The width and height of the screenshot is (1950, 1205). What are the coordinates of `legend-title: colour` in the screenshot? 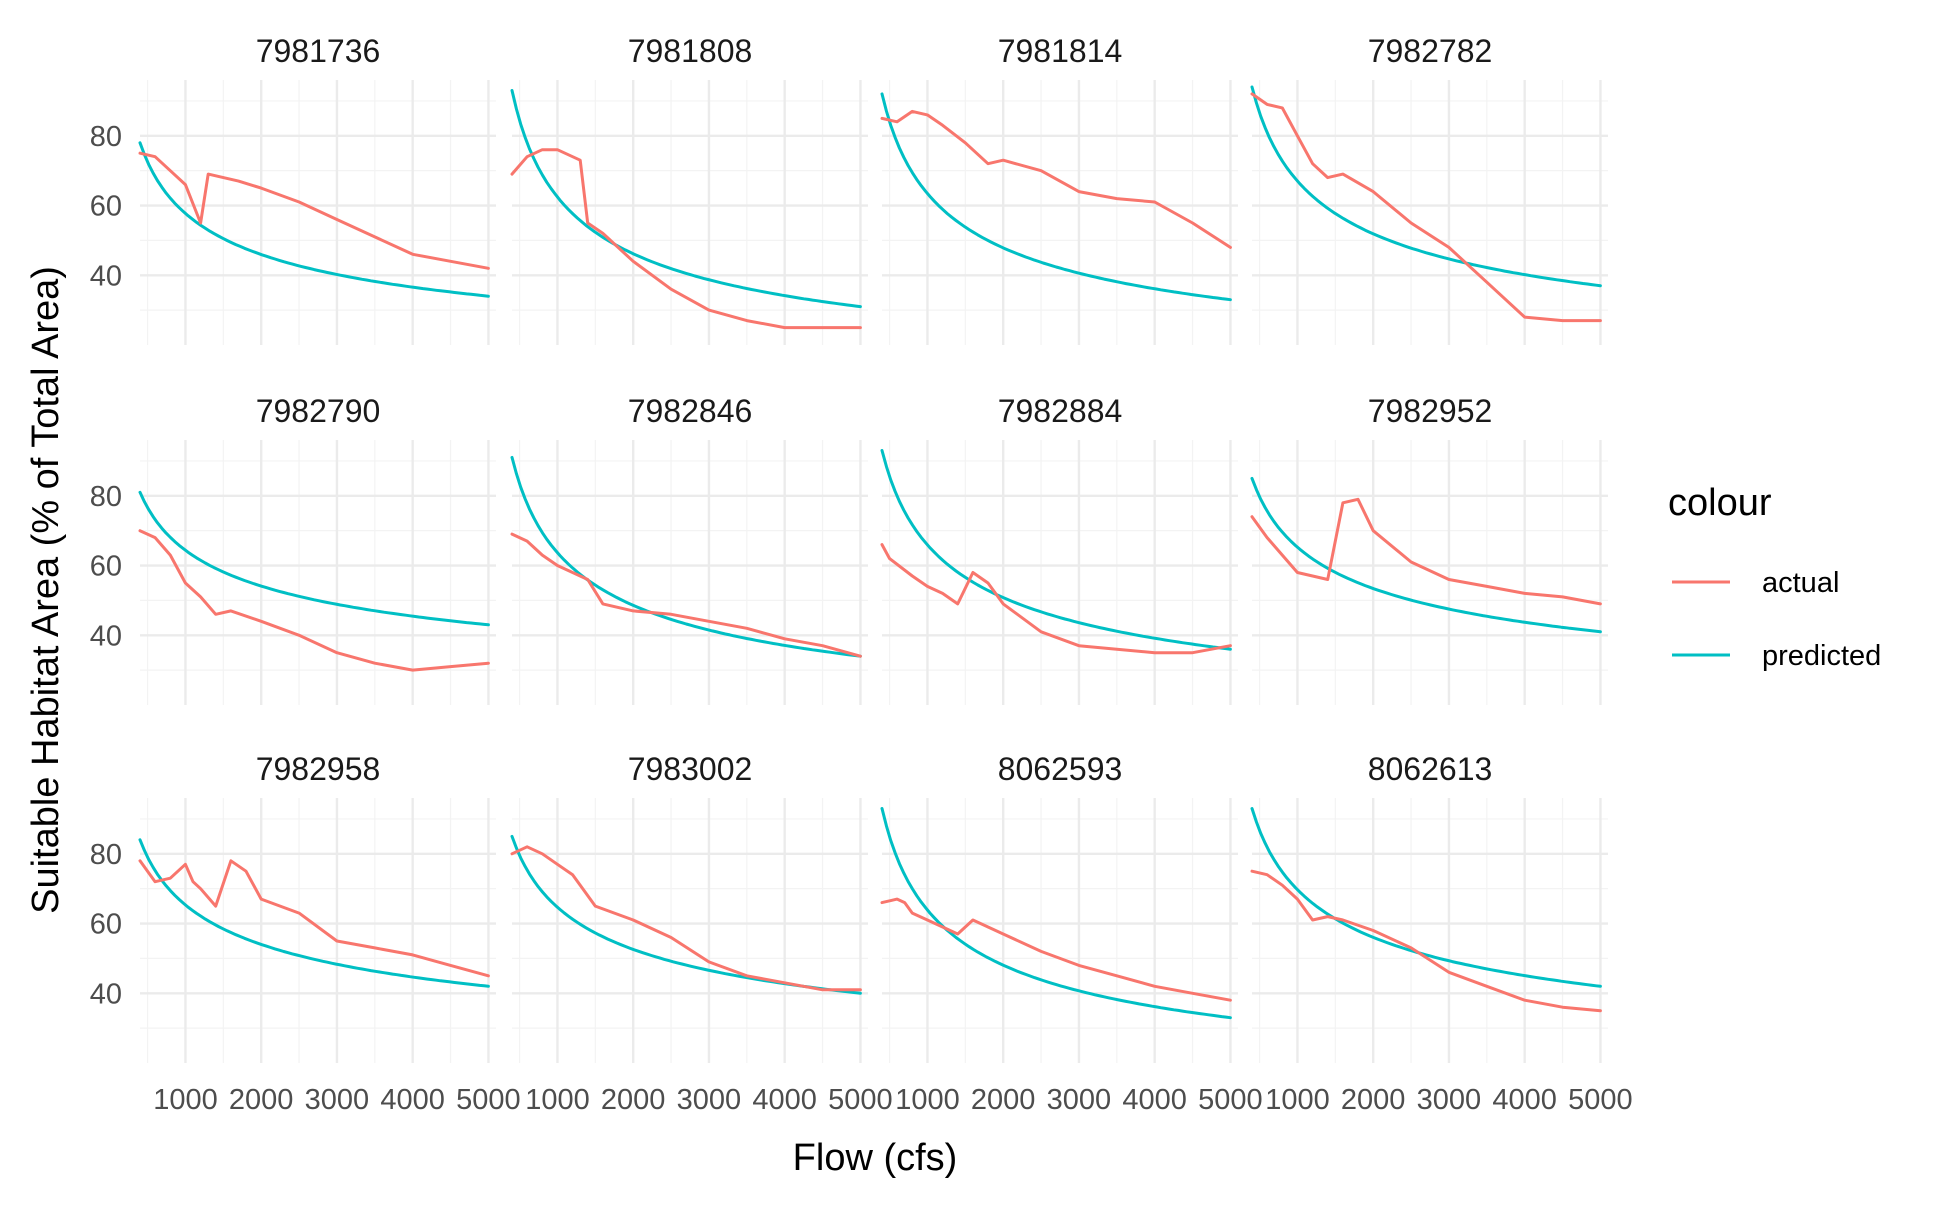 It's located at (1720, 503).